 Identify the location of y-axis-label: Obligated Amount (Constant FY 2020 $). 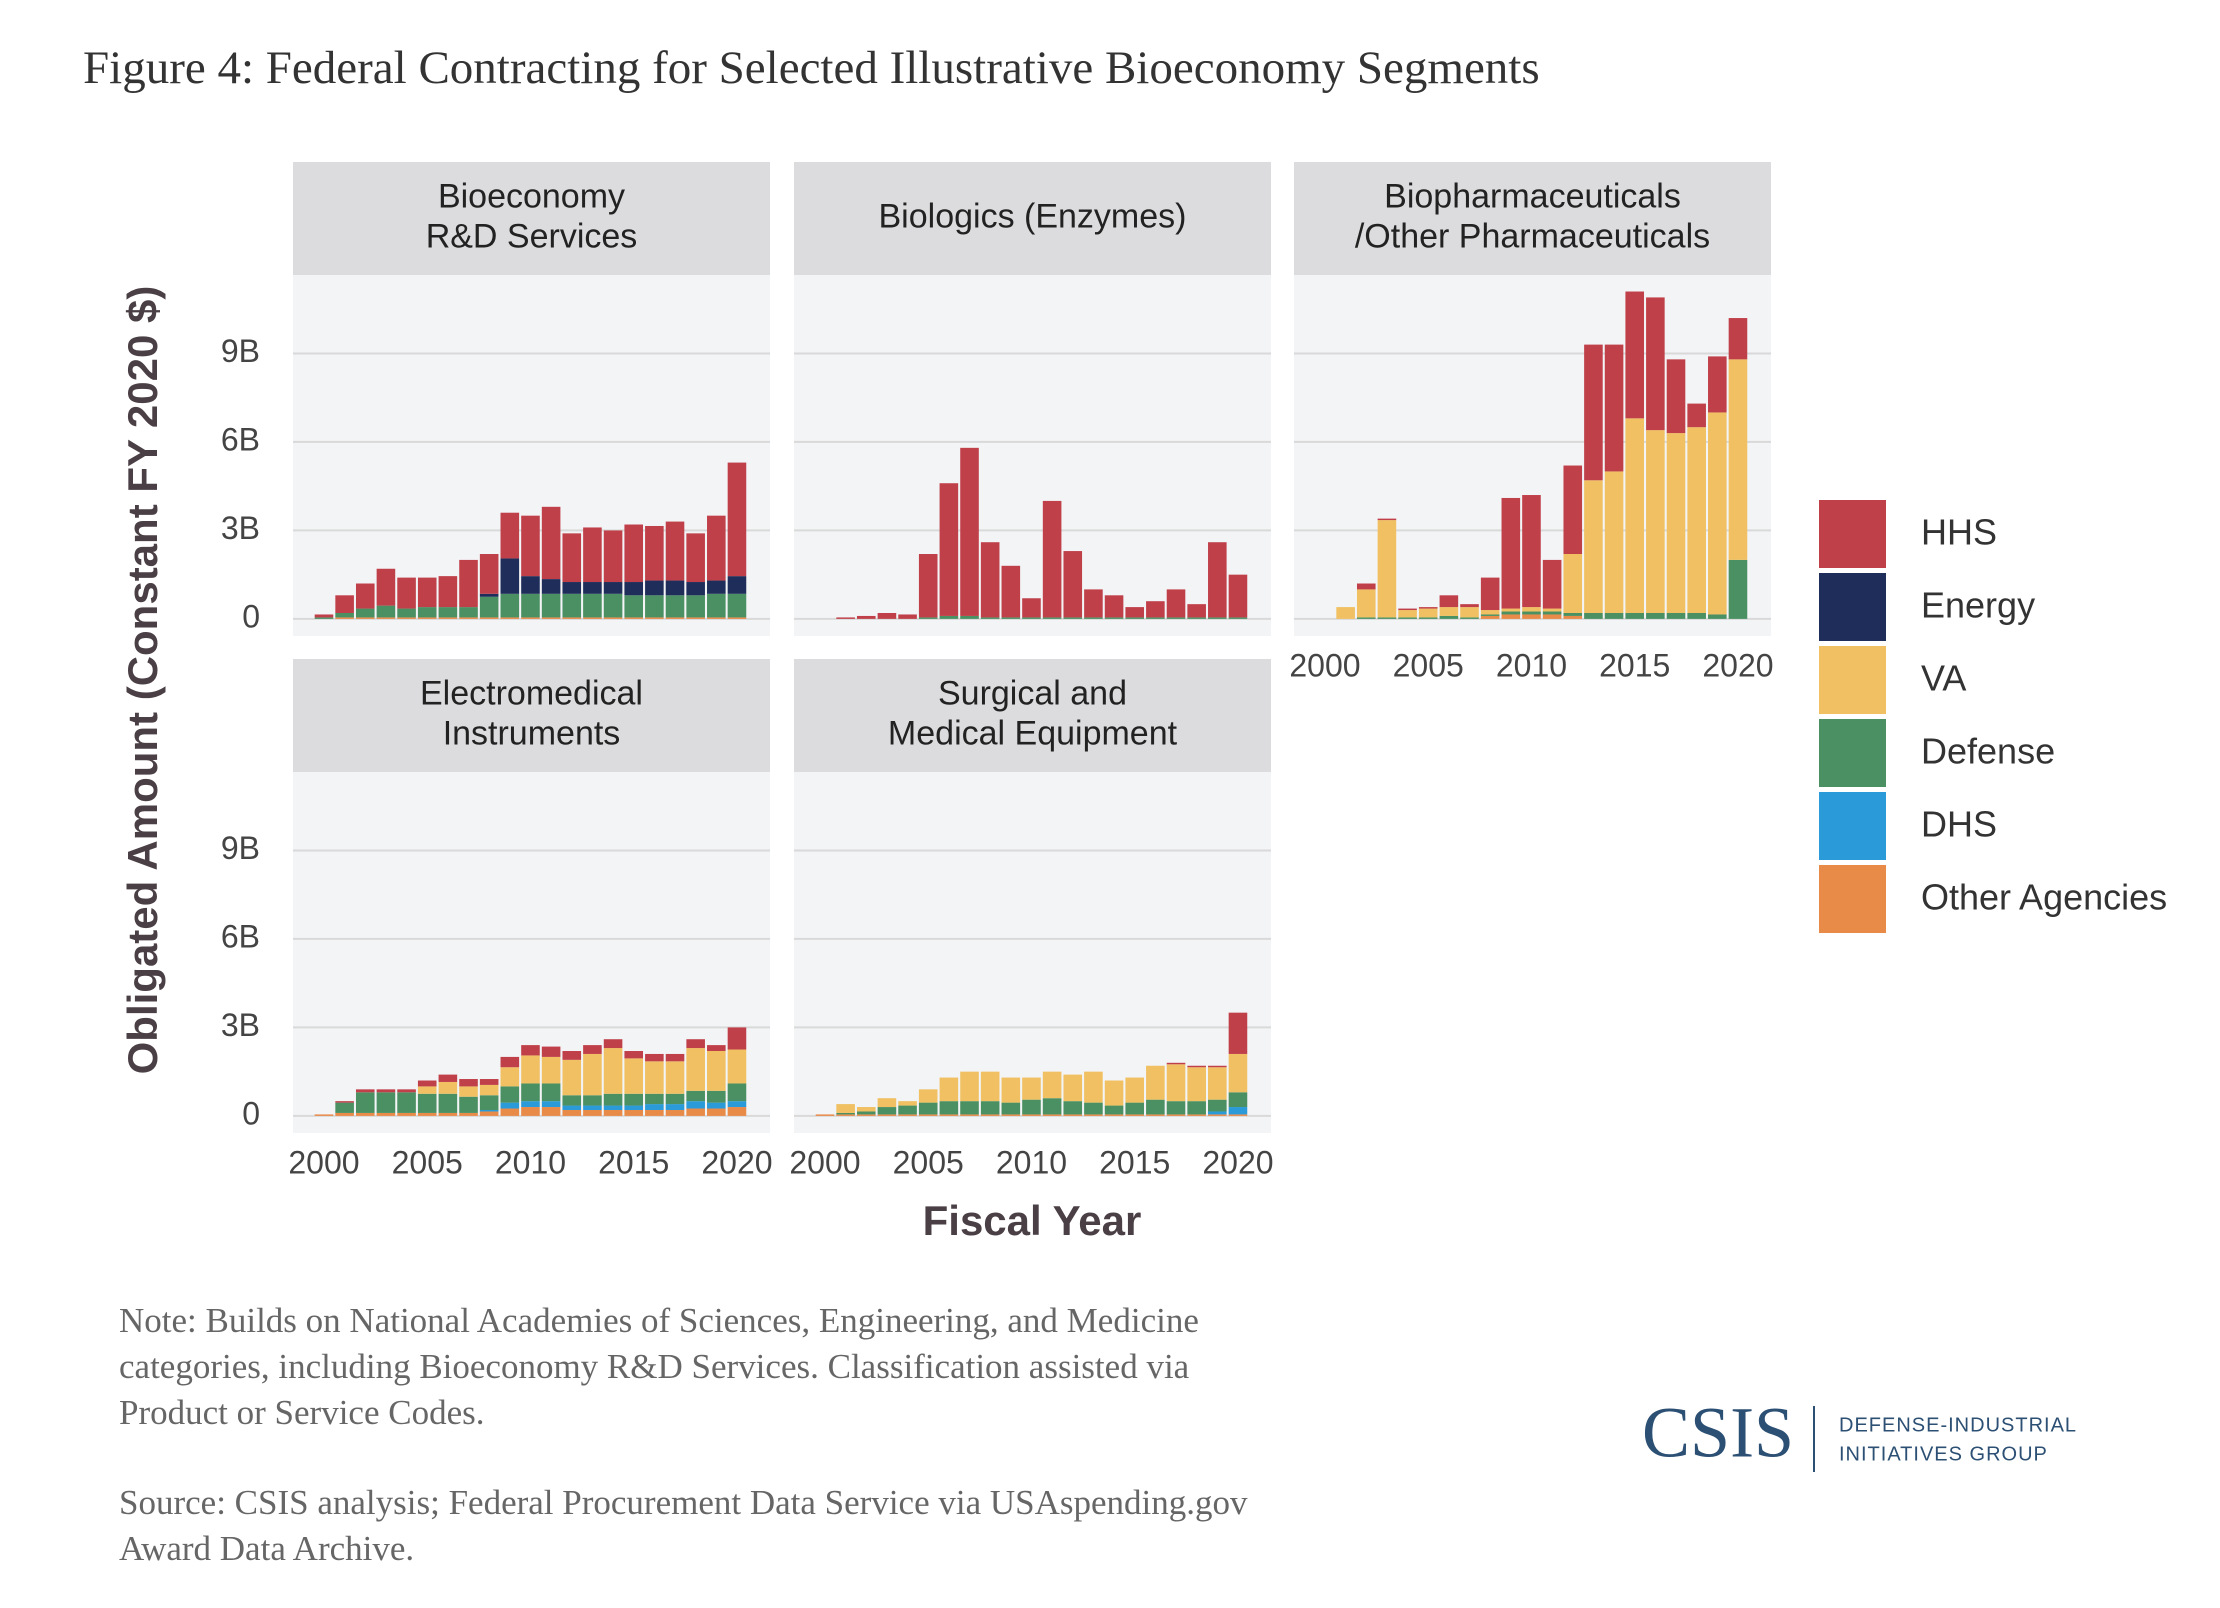
(142, 680).